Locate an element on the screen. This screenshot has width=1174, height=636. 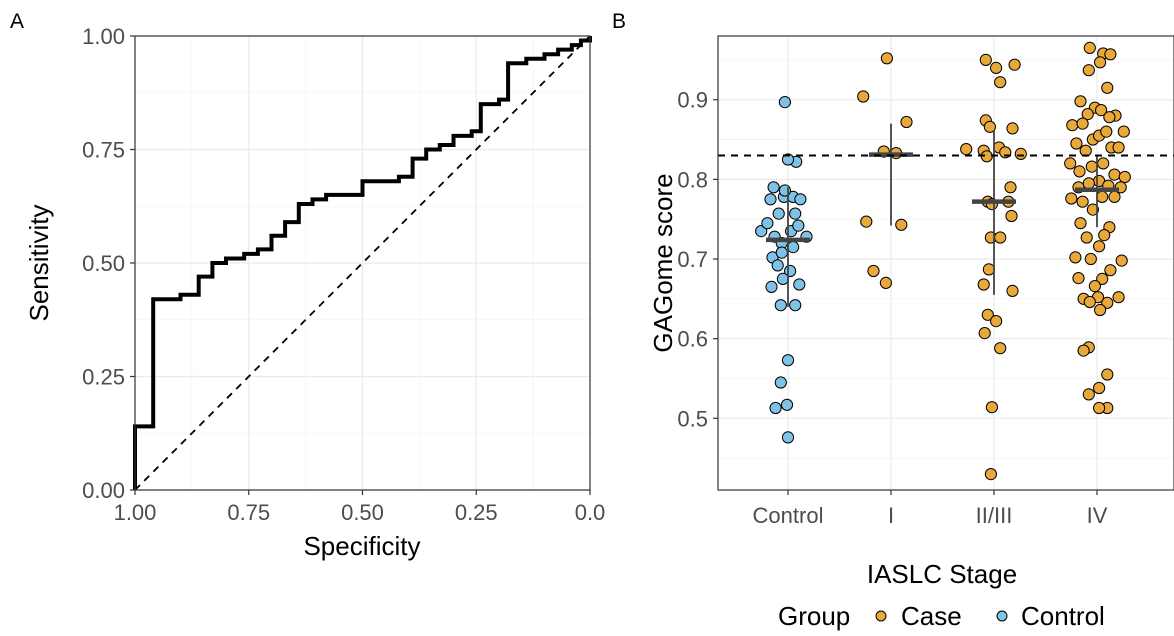
gagome-x-axis-title: IASLC Stage is located at coordinates (942, 574).